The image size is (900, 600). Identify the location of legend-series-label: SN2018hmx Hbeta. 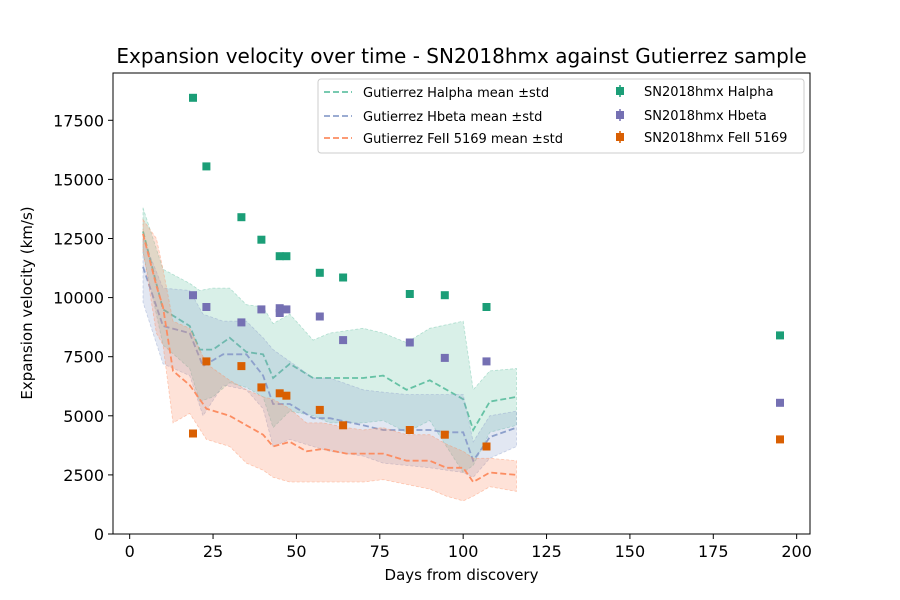
(705, 116).